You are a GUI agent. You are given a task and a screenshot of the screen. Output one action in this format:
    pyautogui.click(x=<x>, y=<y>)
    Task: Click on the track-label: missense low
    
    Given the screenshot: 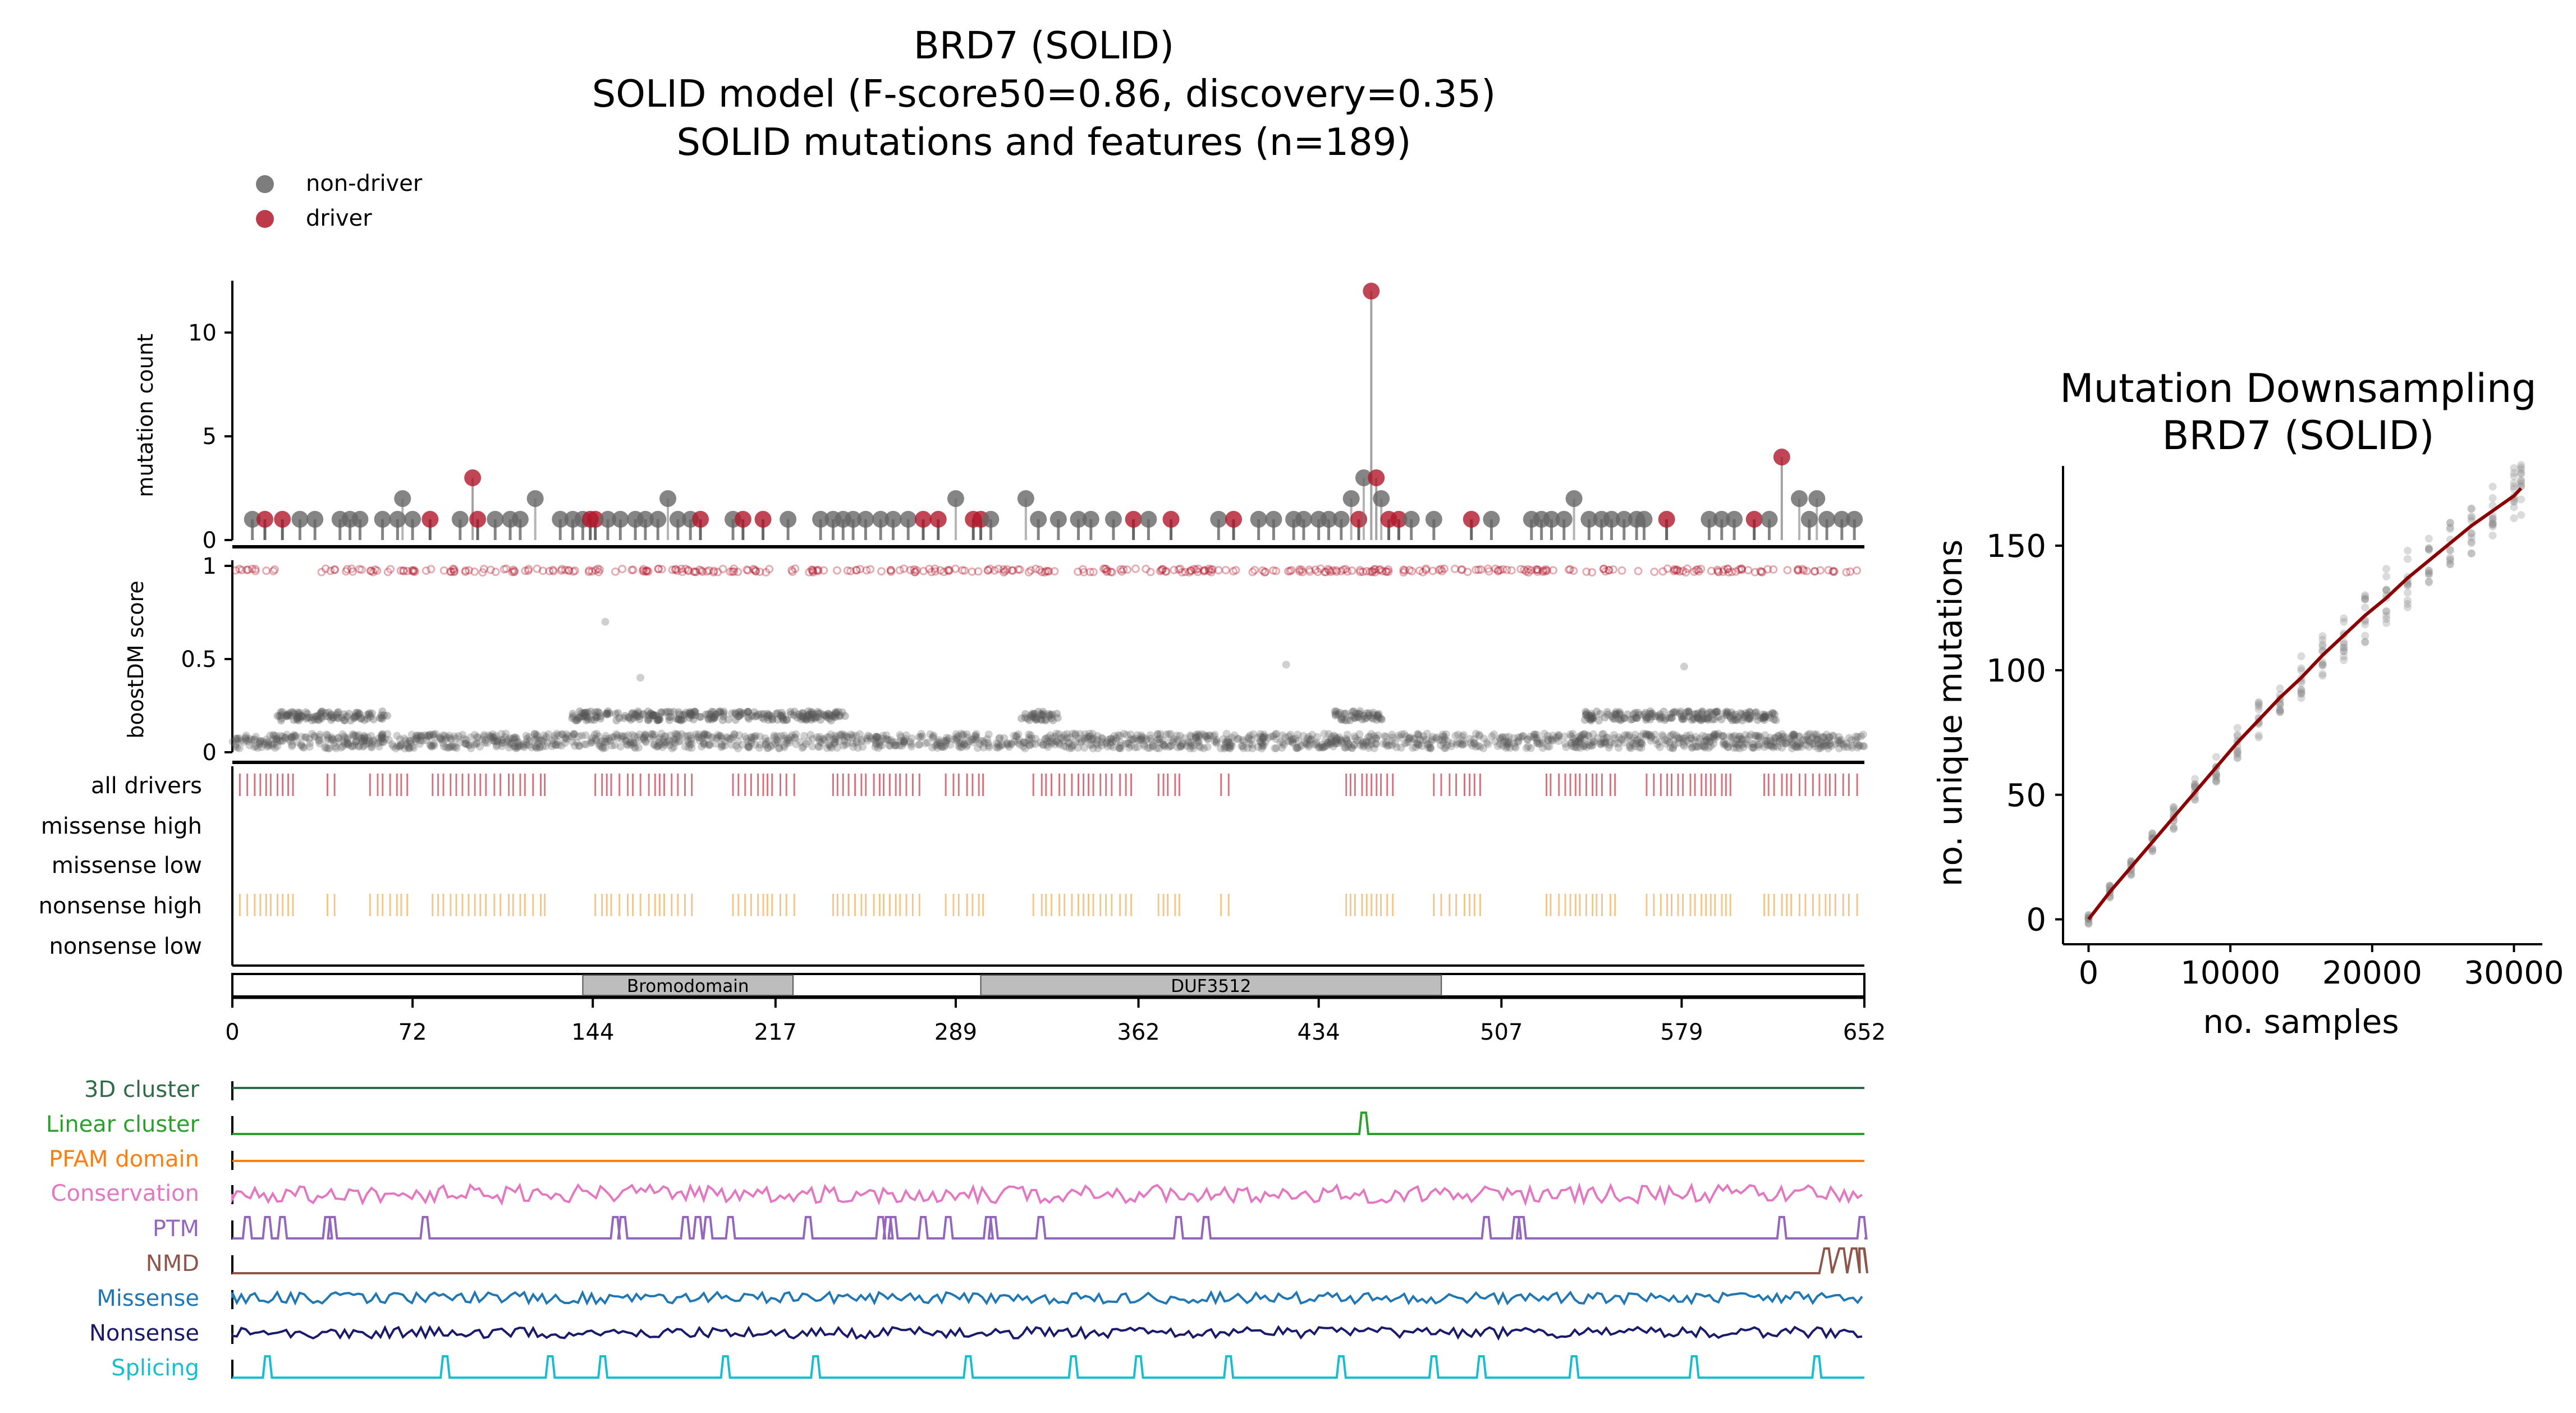 What is the action you would take?
    pyautogui.click(x=127, y=866)
    